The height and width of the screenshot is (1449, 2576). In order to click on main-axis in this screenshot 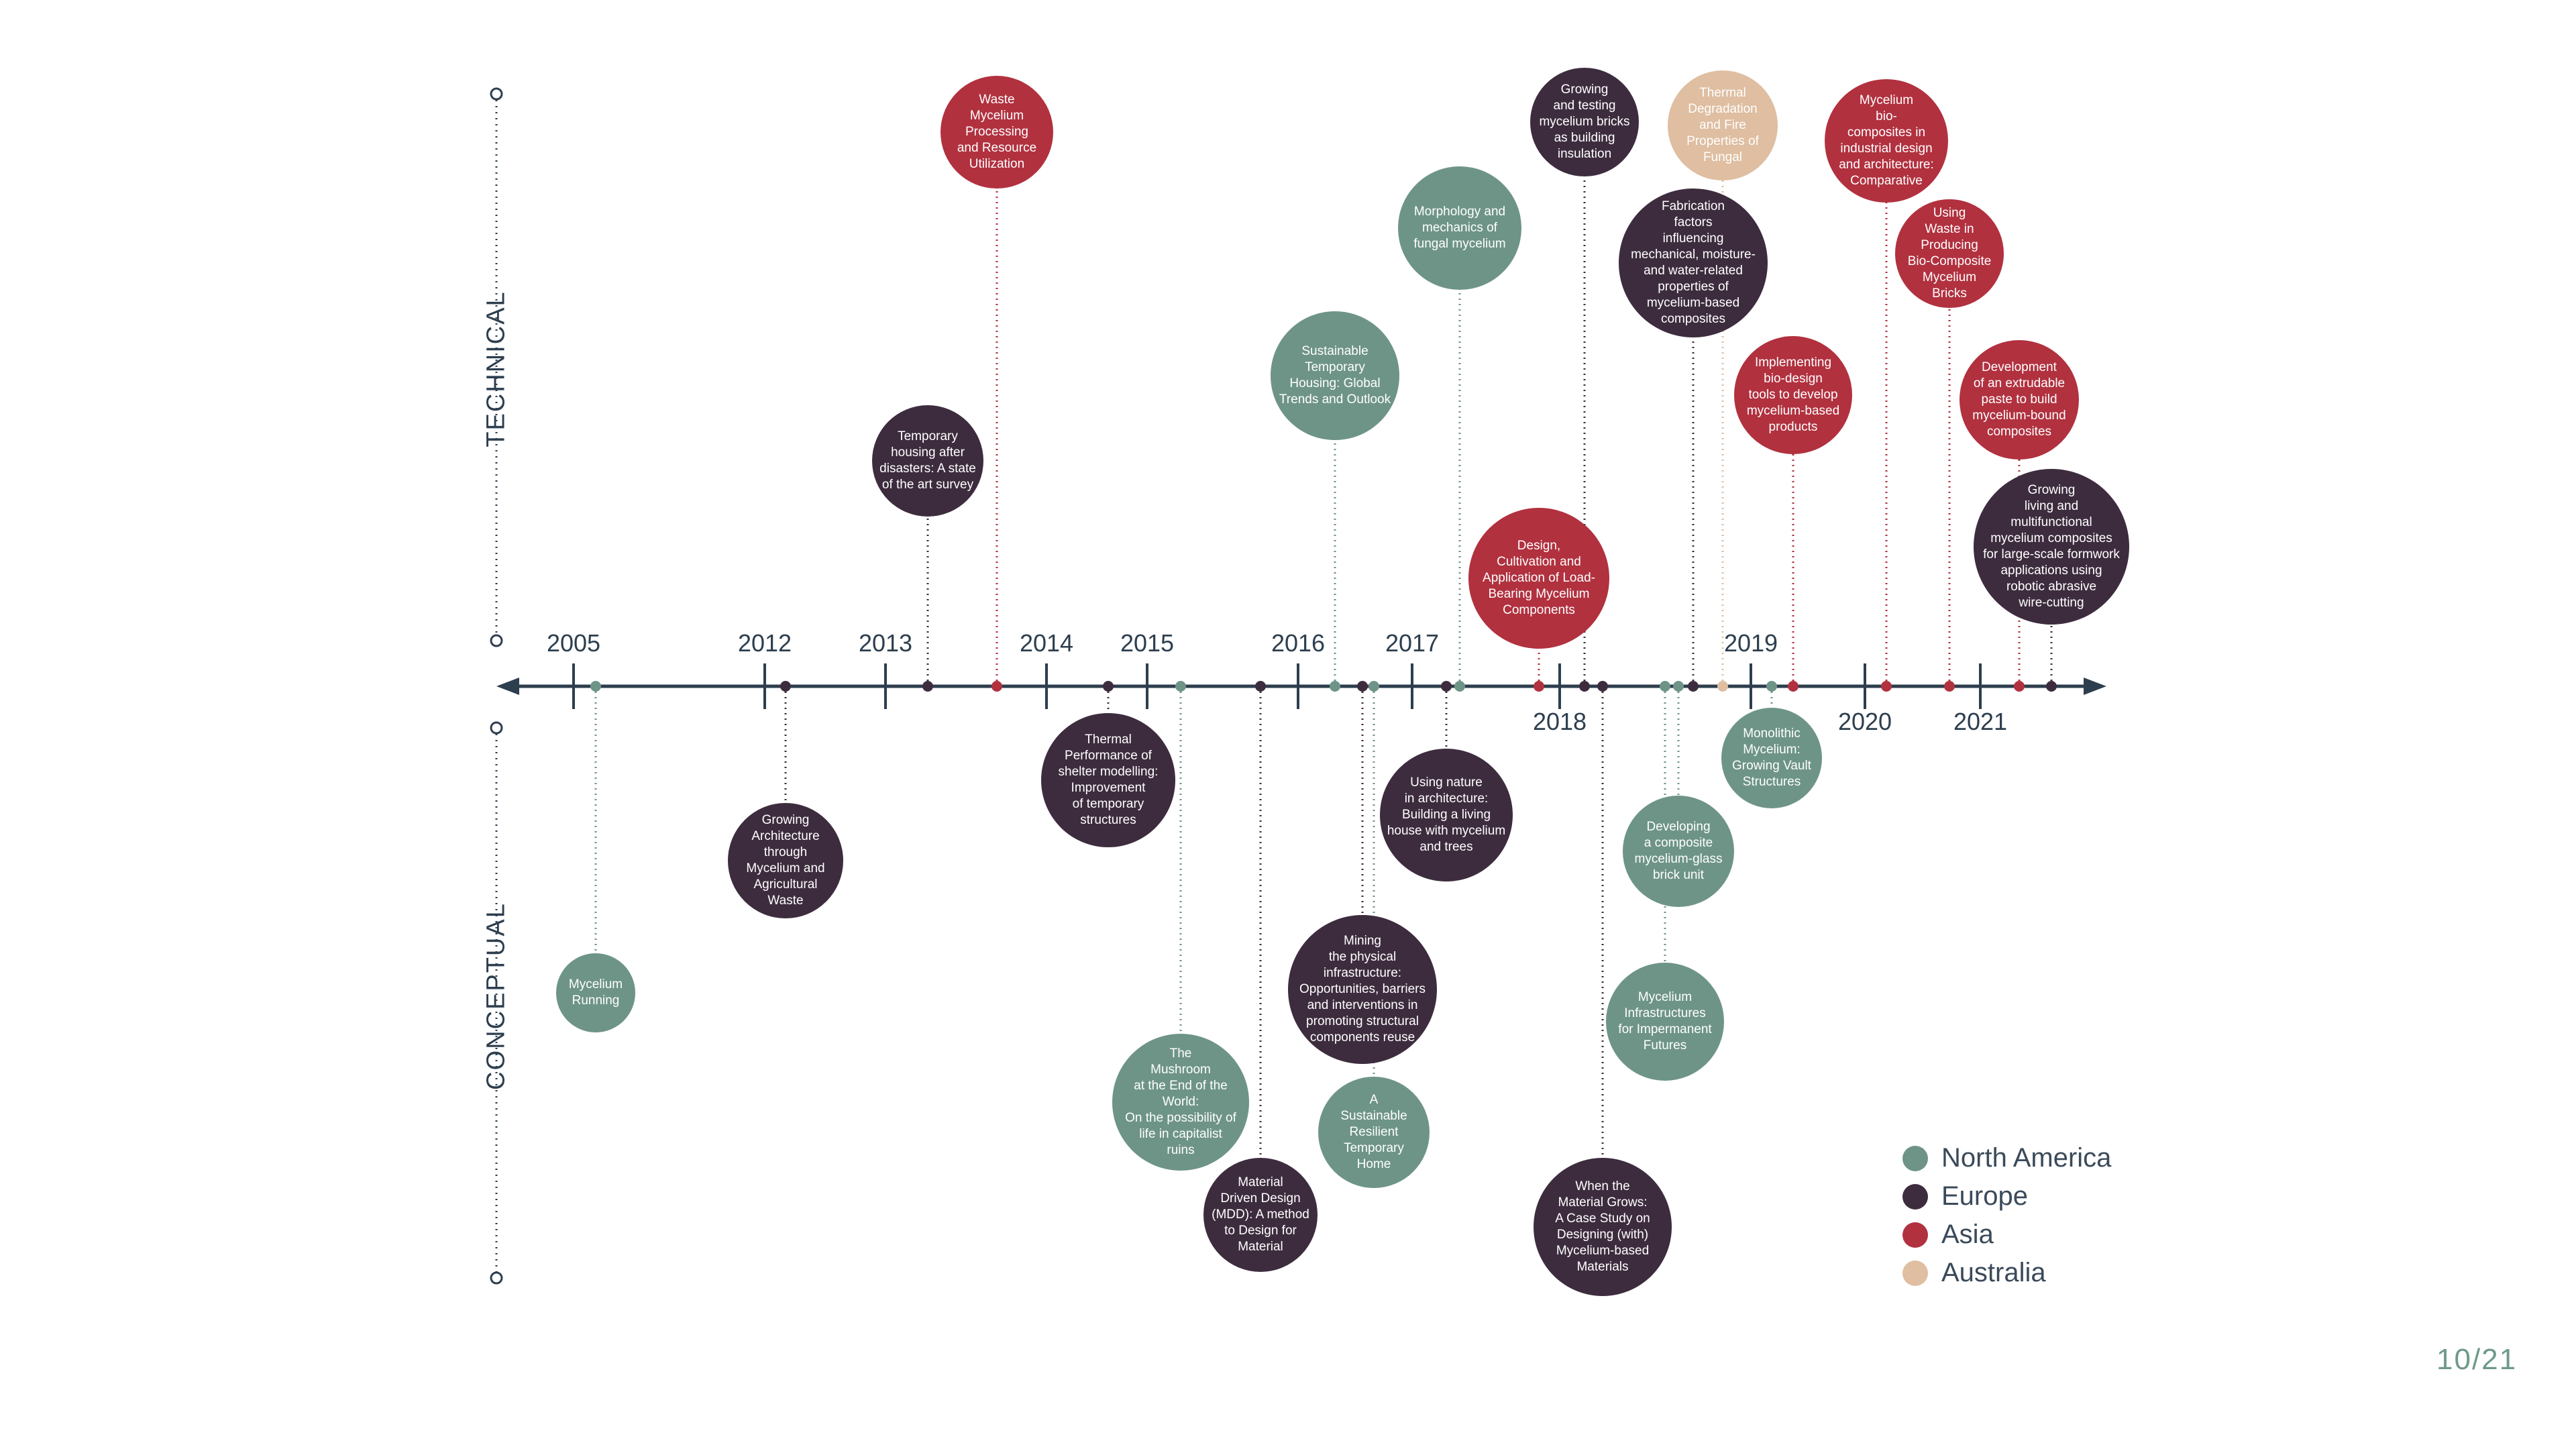, I will do `click(1301, 686)`.